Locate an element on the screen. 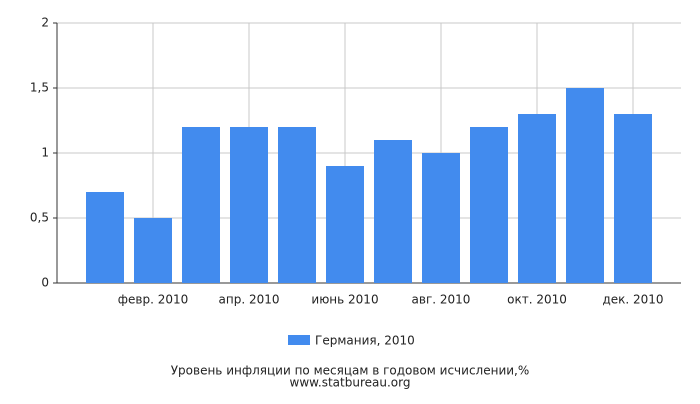 This screenshot has width=700, height=404. y-tick-label: 0 is located at coordinates (45, 283).